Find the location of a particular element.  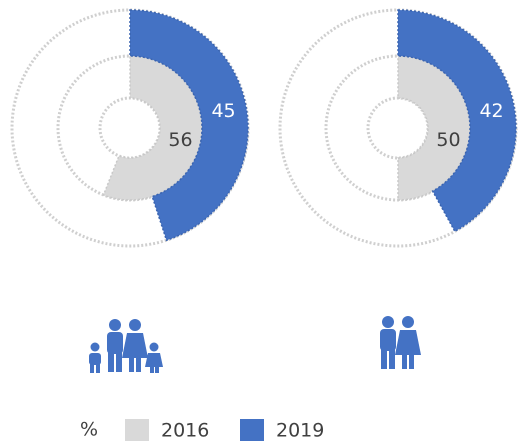

legend-label: 2016 is located at coordinates (185, 431).